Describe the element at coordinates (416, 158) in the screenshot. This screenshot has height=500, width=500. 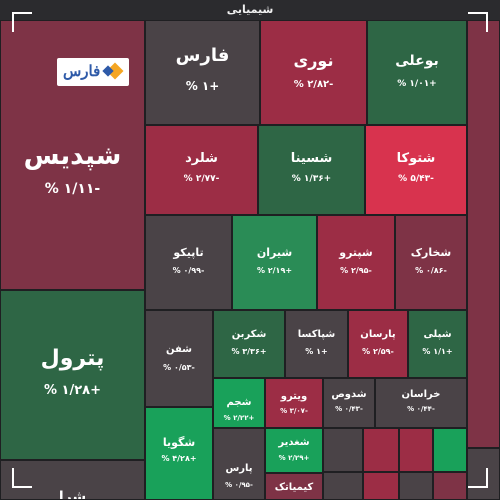
I see `tile-name: شتوکا` at that location.